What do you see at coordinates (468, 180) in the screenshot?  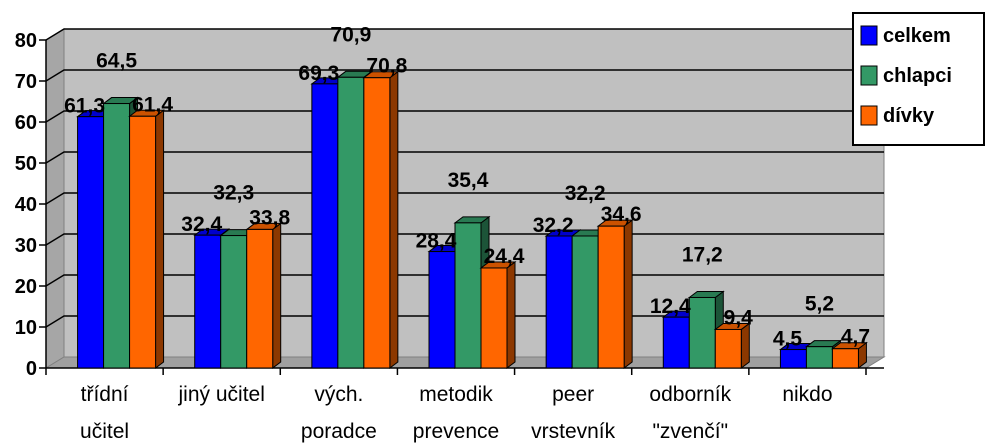 I see `data-label-chlapci: 35,4` at bounding box center [468, 180].